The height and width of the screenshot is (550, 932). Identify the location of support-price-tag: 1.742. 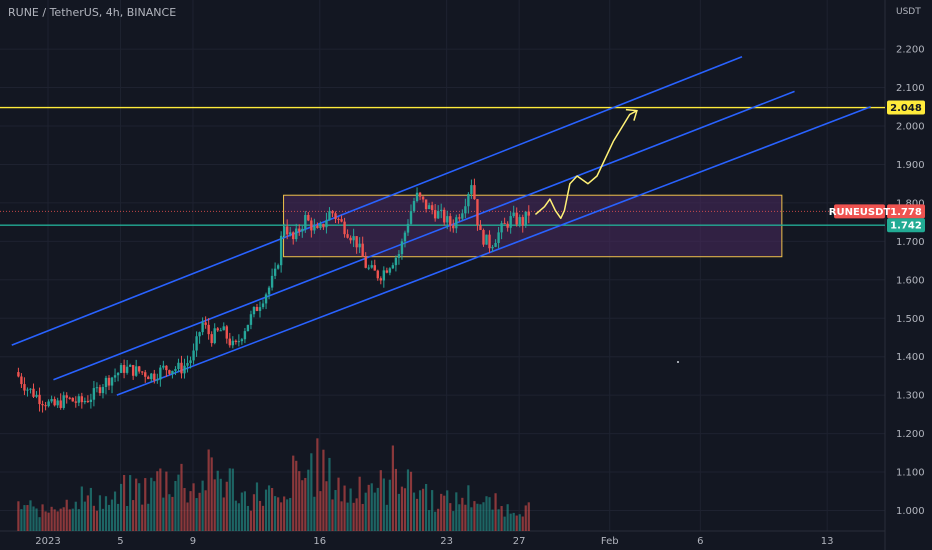
(906, 226).